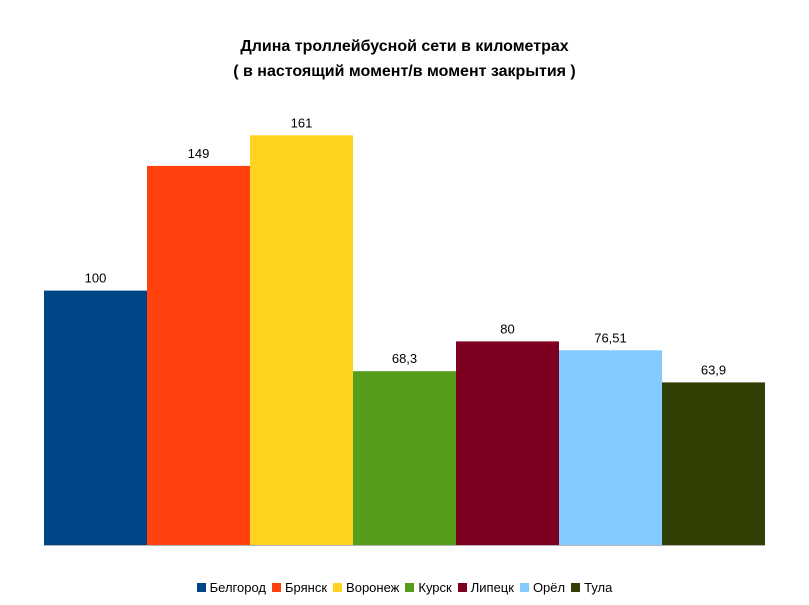  I want to click on data-label-5: 80, so click(507, 328).